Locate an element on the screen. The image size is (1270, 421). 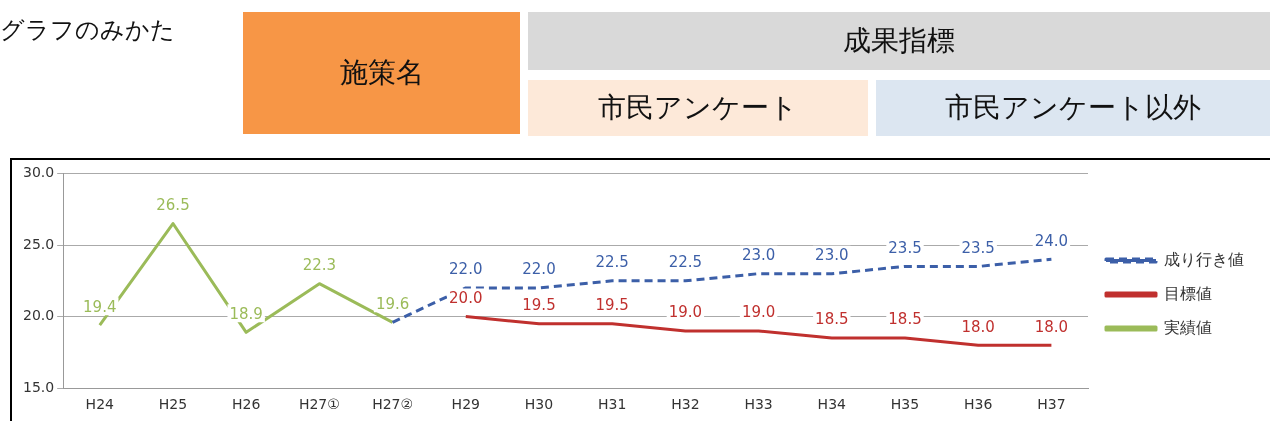
x-tick-label: H33 is located at coordinates (758, 404).